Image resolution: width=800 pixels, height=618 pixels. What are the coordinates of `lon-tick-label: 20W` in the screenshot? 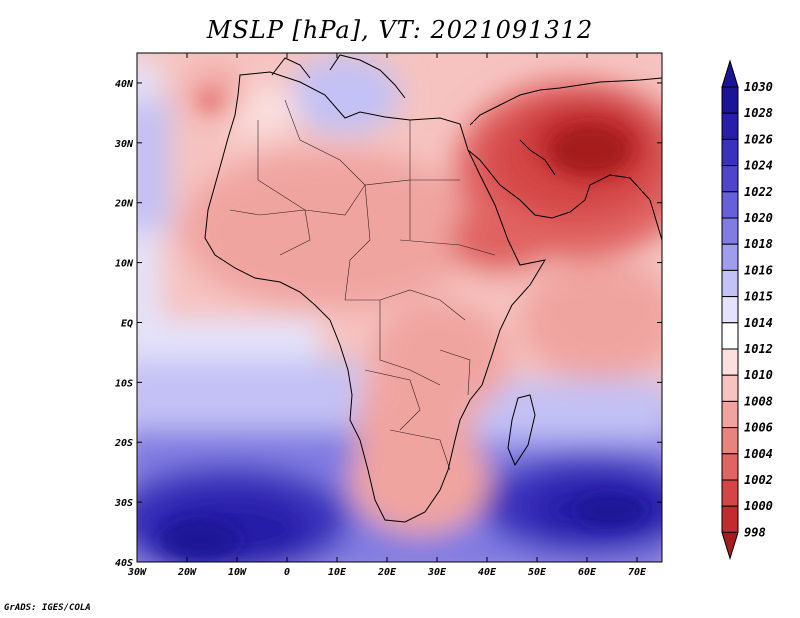 It's located at (187, 572).